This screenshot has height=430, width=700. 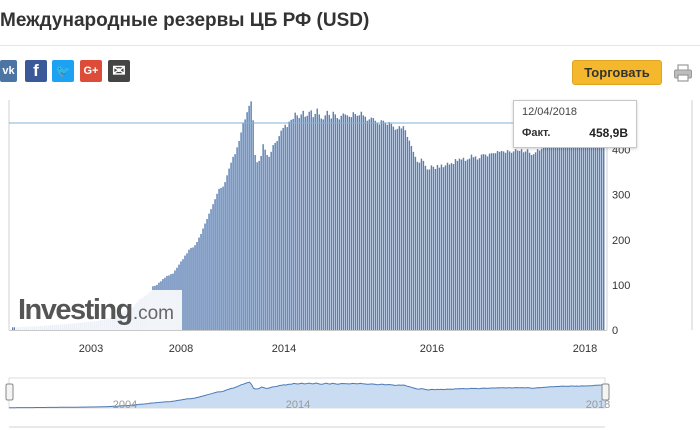 What do you see at coordinates (683, 73) in the screenshot?
I see `printer-icon` at bounding box center [683, 73].